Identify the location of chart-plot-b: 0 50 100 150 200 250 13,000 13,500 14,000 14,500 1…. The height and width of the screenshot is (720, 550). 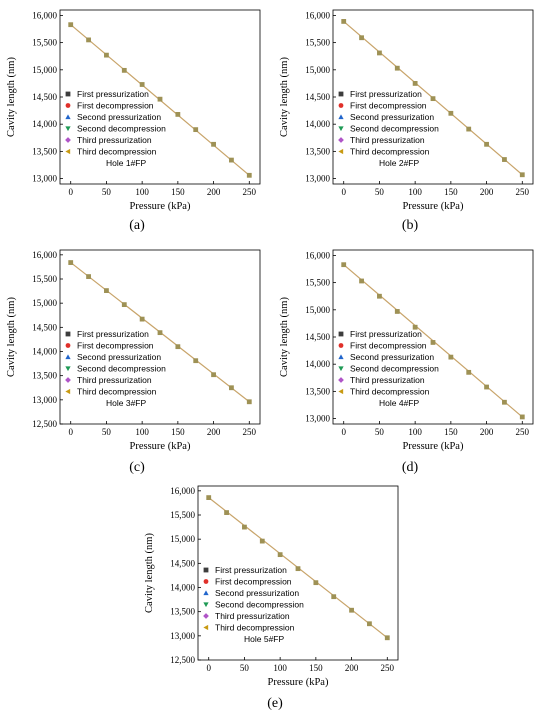
(406, 110).